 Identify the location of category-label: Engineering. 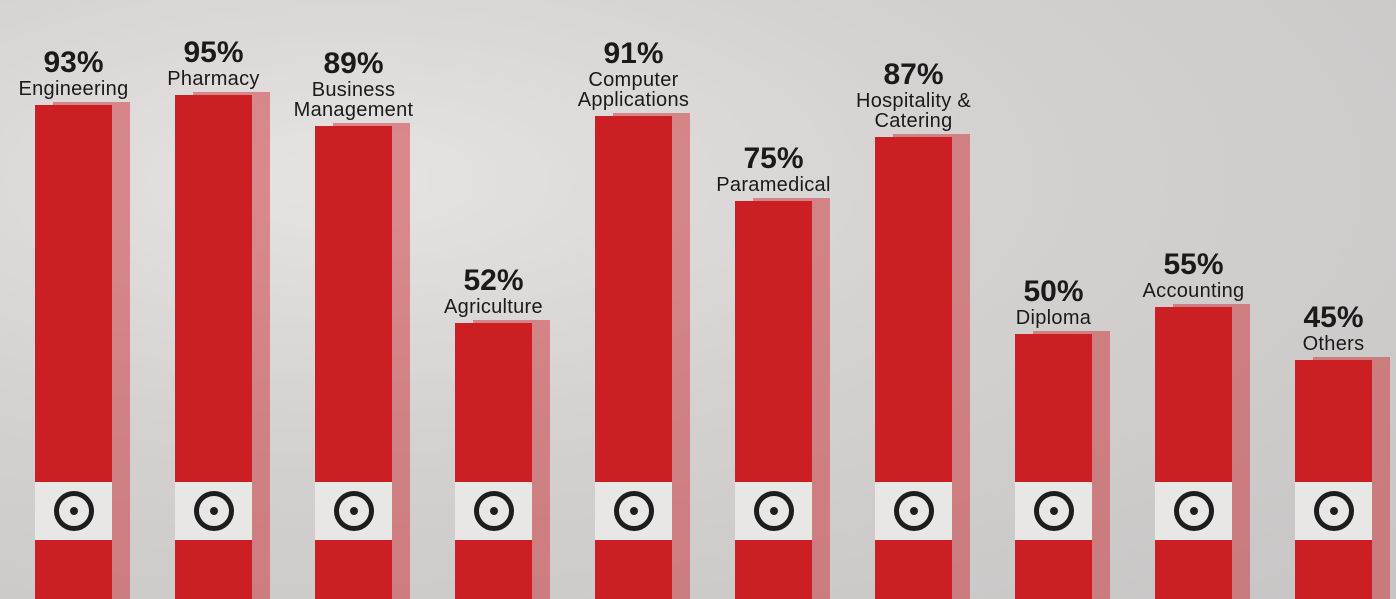
(73, 89).